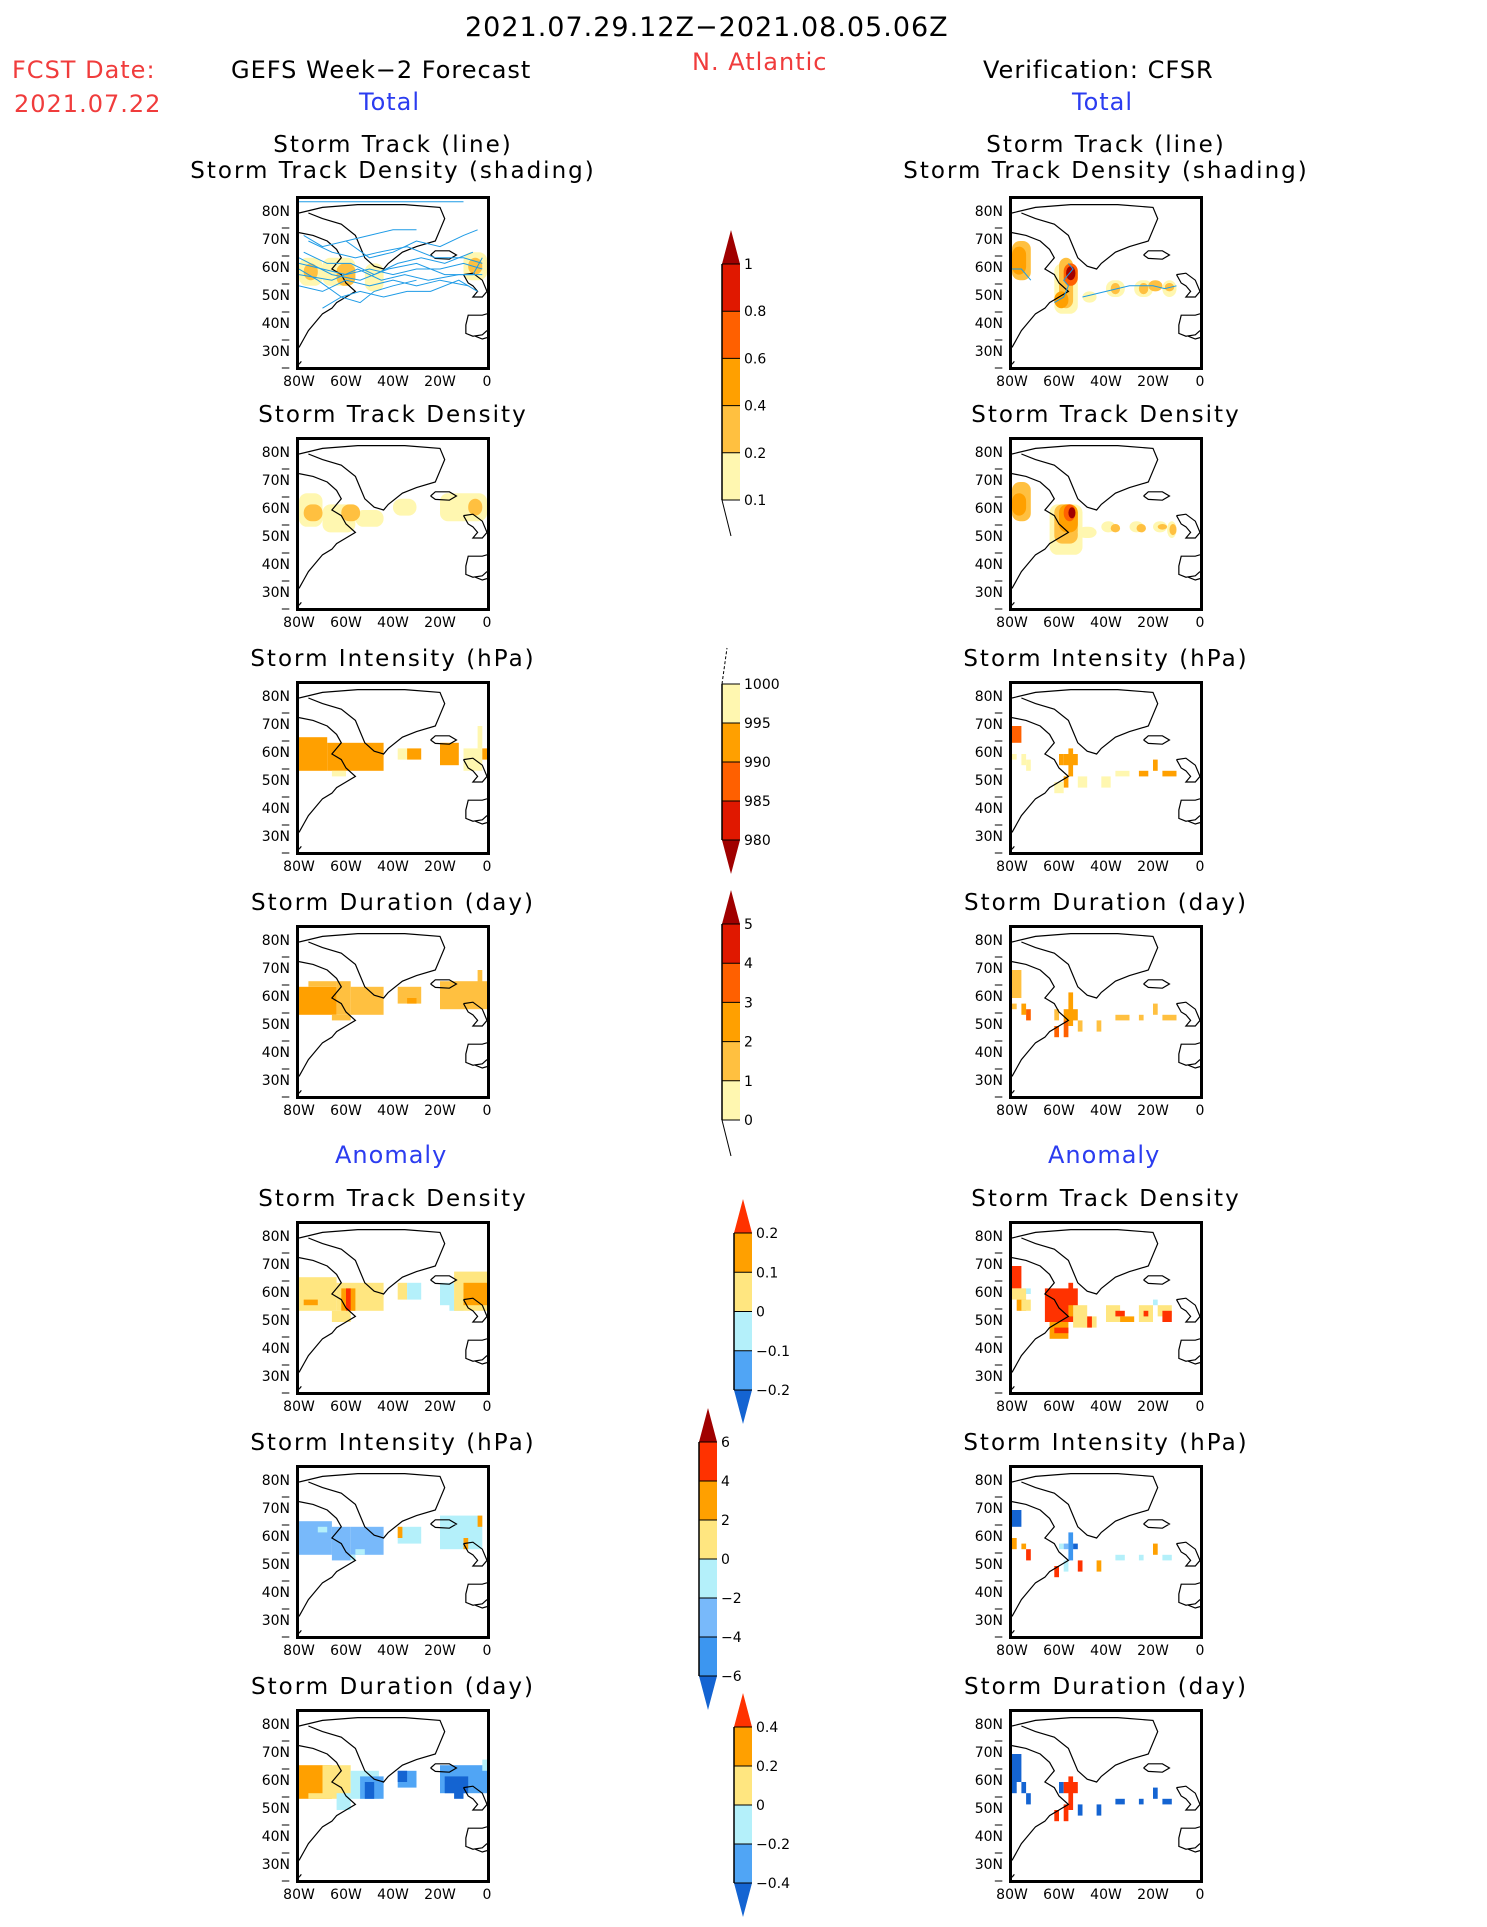 The height and width of the screenshot is (1927, 1487). I want to click on left-anomaly-label: Anomaly, so click(391, 1155).